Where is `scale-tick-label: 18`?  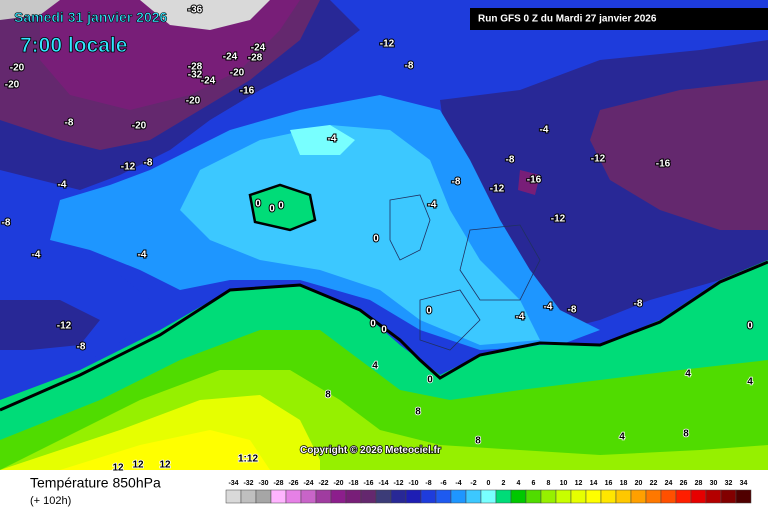
scale-tick-label: 18 is located at coordinates (624, 483).